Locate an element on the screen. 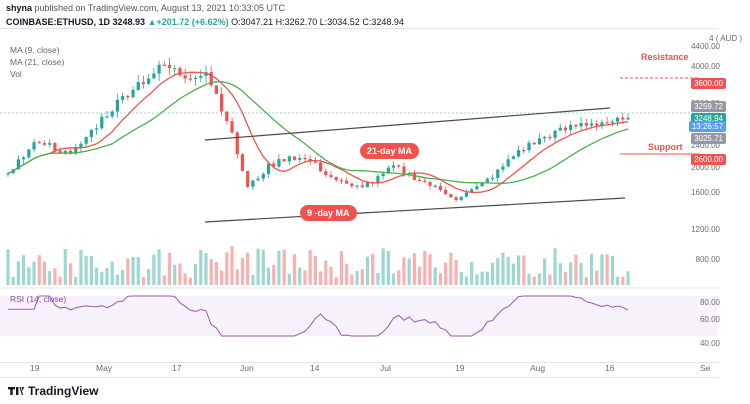  rsi-band is located at coordinates (359, 316).